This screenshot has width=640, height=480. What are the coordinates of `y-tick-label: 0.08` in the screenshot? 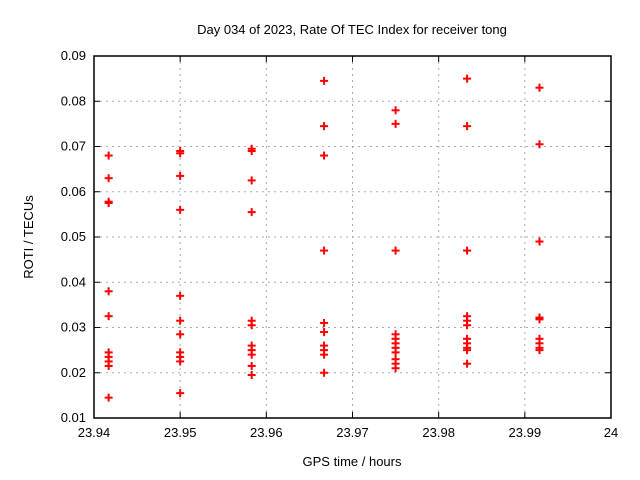 It's located at (73, 100).